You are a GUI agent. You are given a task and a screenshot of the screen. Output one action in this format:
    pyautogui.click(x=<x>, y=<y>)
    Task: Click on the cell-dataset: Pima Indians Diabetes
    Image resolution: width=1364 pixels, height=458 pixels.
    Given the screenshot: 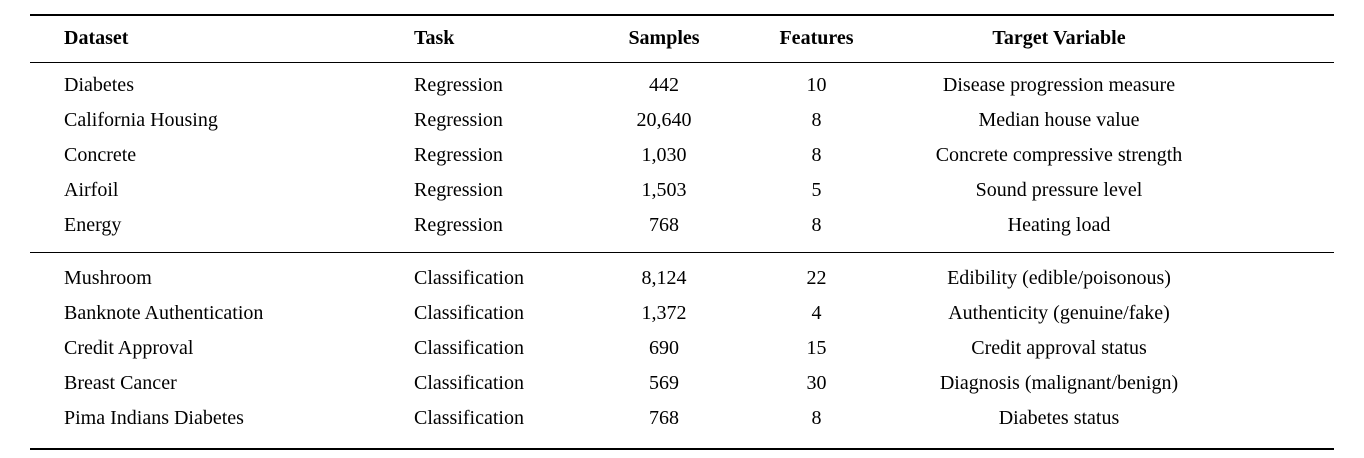 What is the action you would take?
    pyautogui.click(x=154, y=418)
    